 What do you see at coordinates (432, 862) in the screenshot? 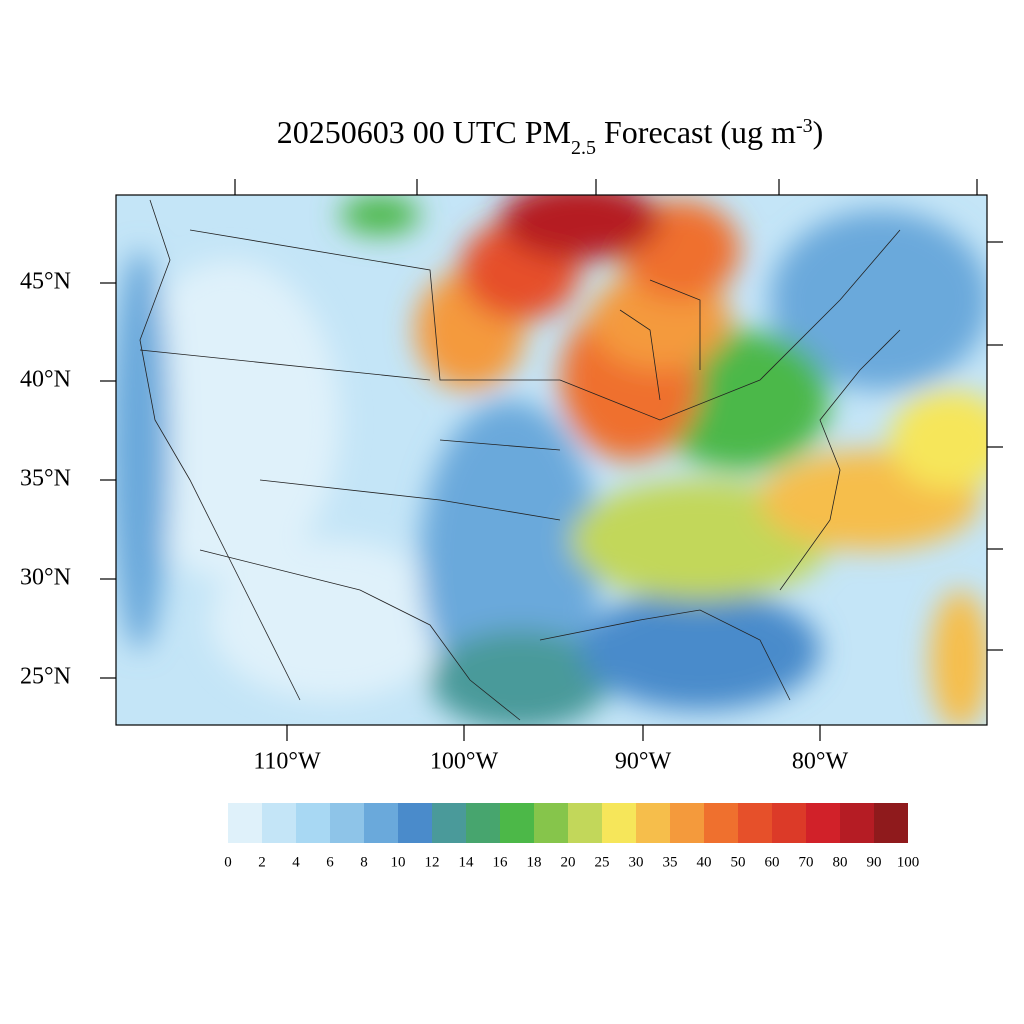
I see `colorbar-label: 12` at bounding box center [432, 862].